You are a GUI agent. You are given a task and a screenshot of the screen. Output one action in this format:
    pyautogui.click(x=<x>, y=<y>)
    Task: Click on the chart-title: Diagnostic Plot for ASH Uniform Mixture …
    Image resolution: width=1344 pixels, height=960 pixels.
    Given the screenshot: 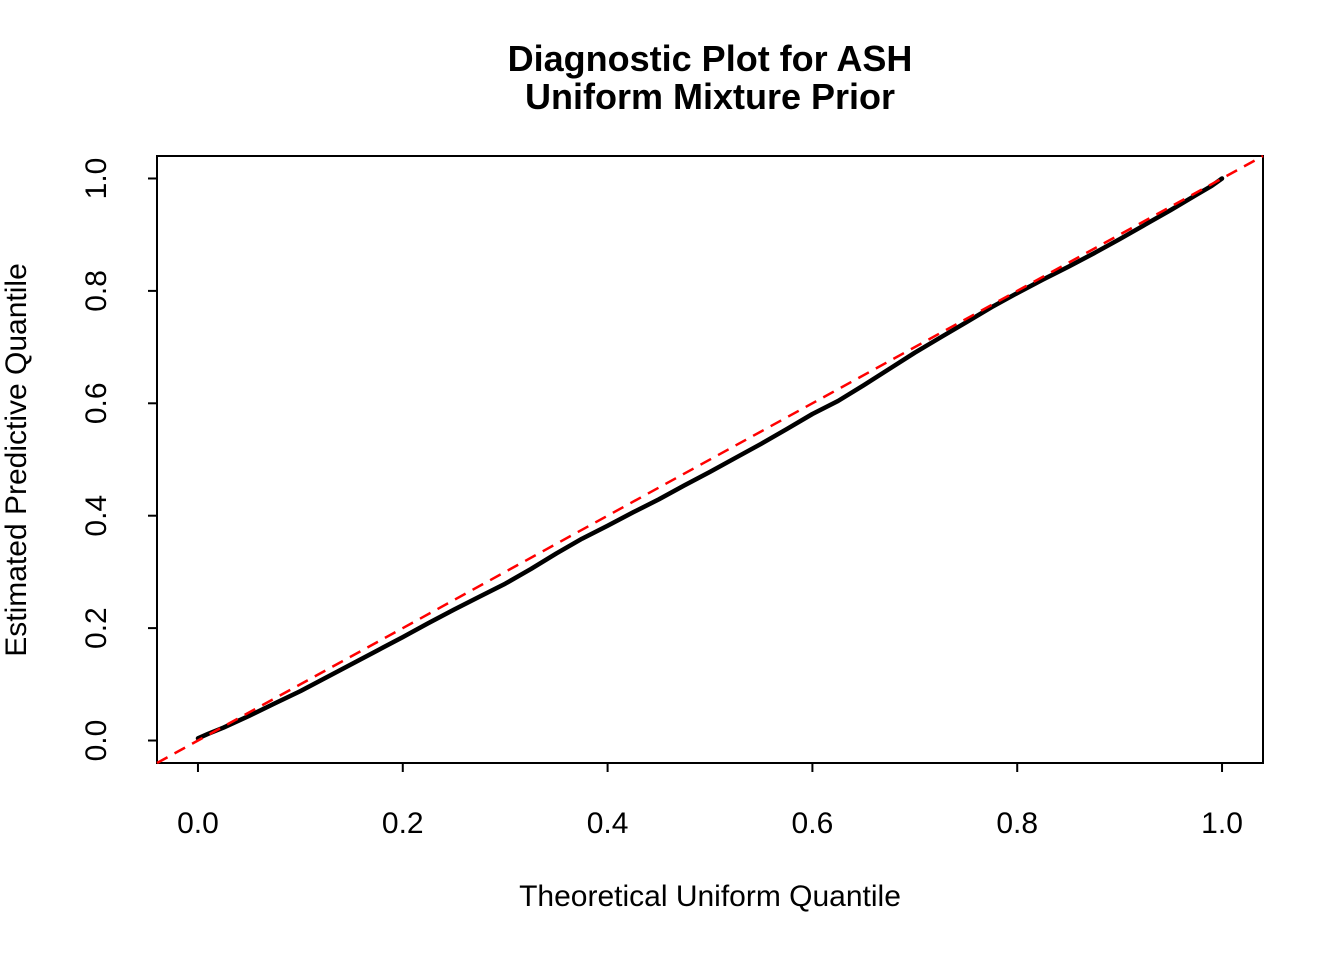 What is the action you would take?
    pyautogui.click(x=710, y=78)
    